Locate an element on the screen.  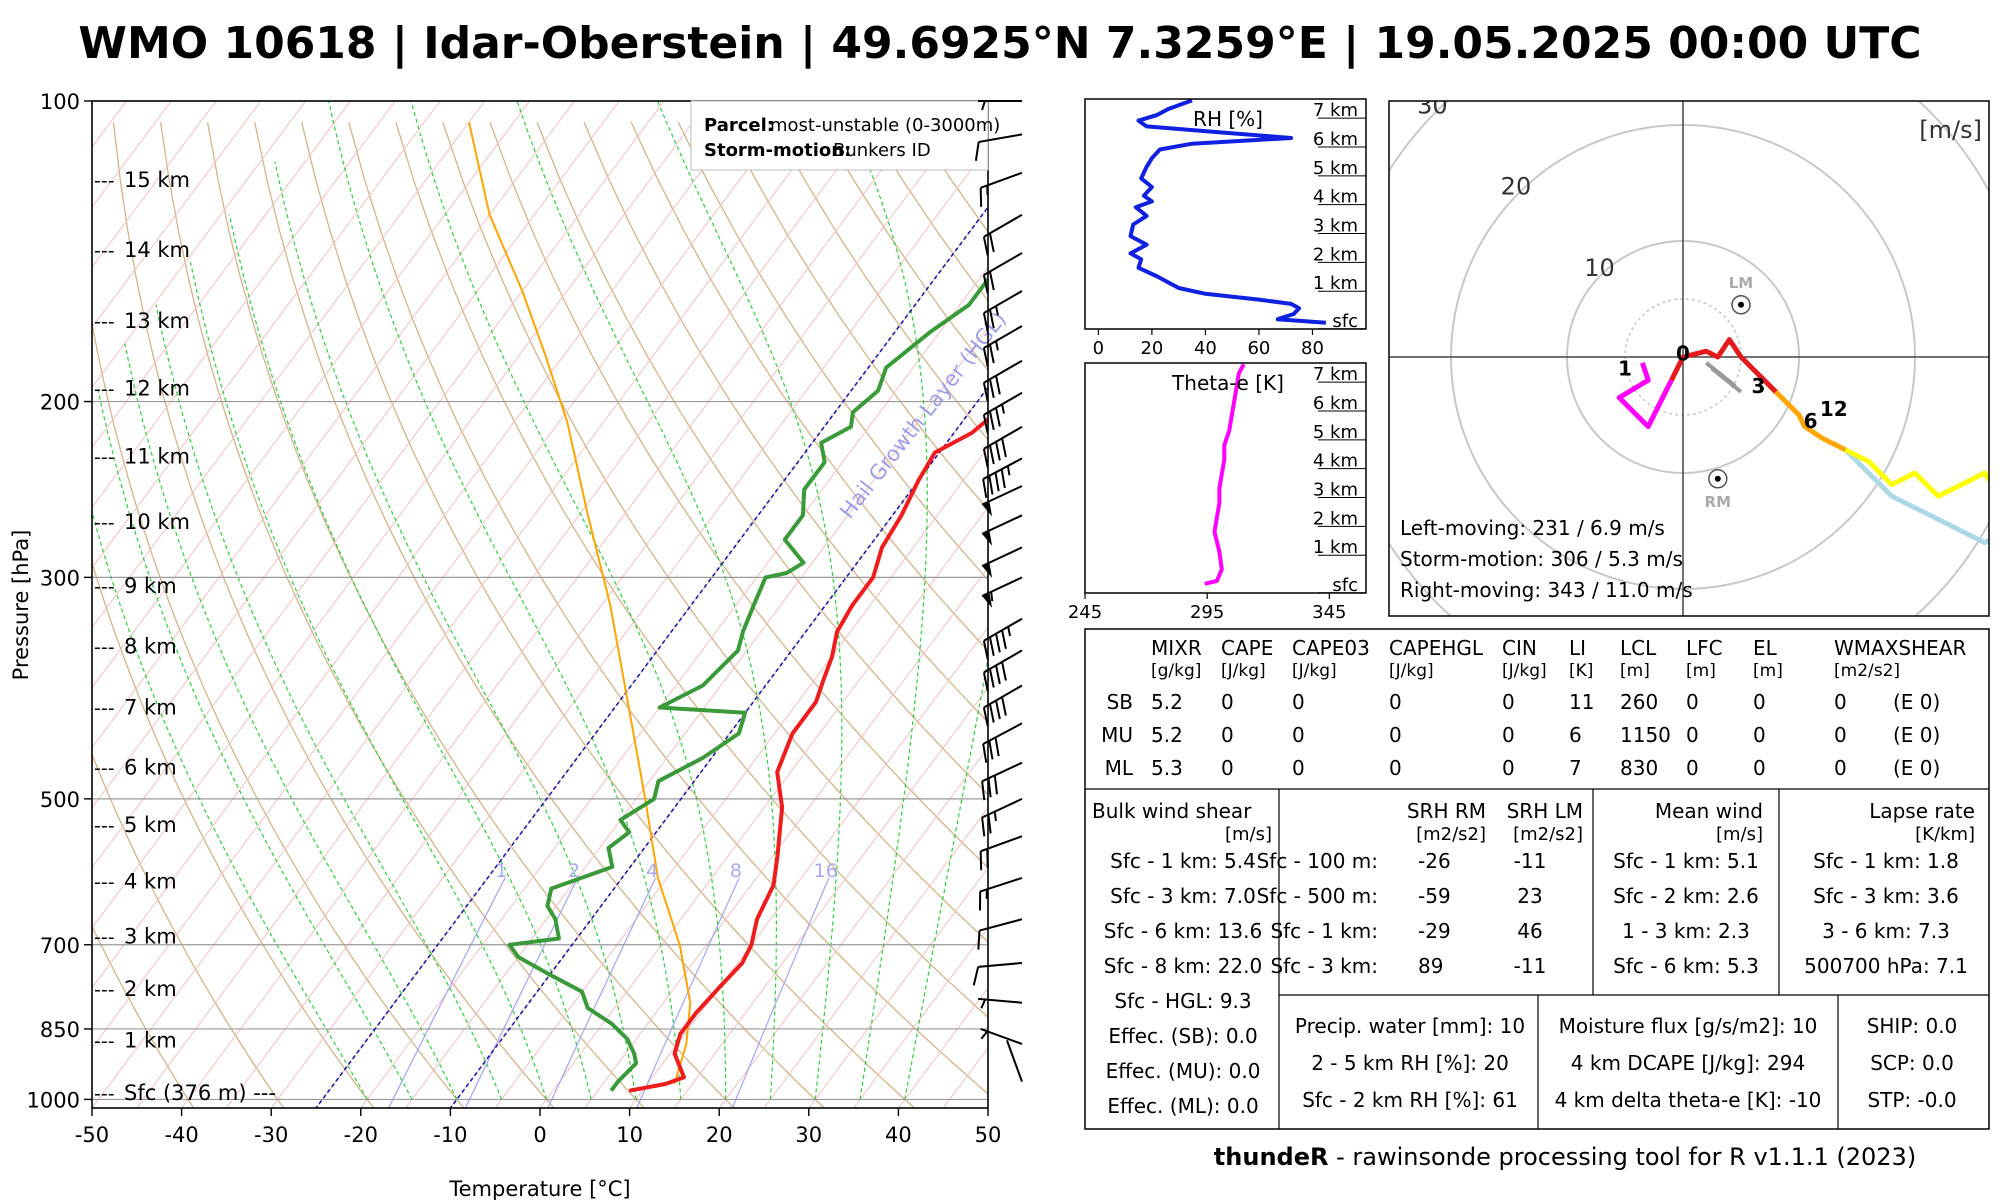
srh-lm-value: -11 is located at coordinates (1530, 966).